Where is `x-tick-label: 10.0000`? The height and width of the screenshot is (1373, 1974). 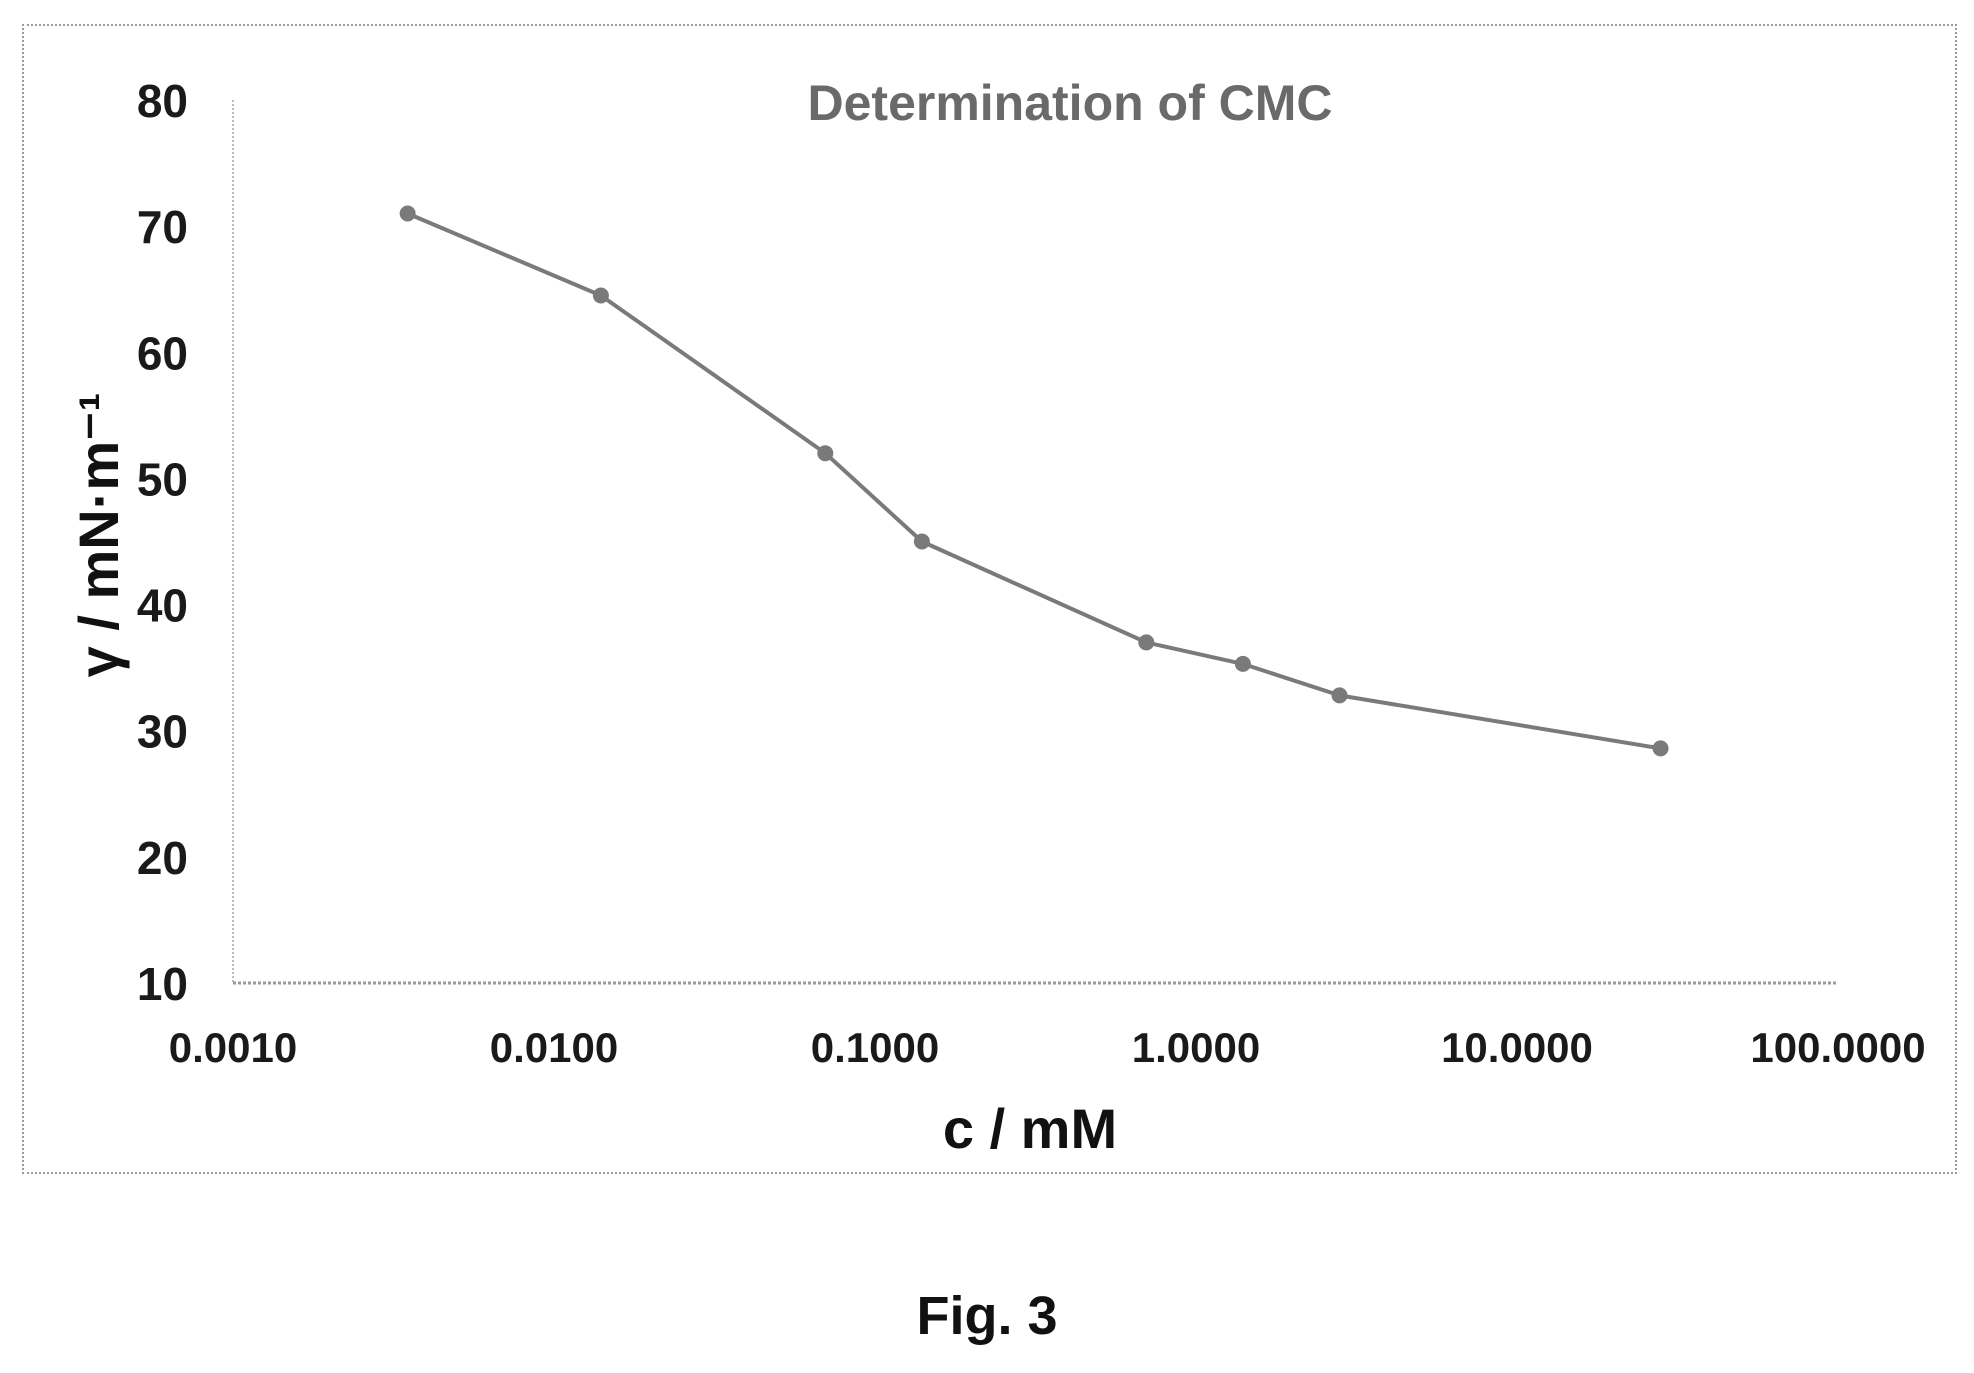 x-tick-label: 10.0000 is located at coordinates (1517, 1047).